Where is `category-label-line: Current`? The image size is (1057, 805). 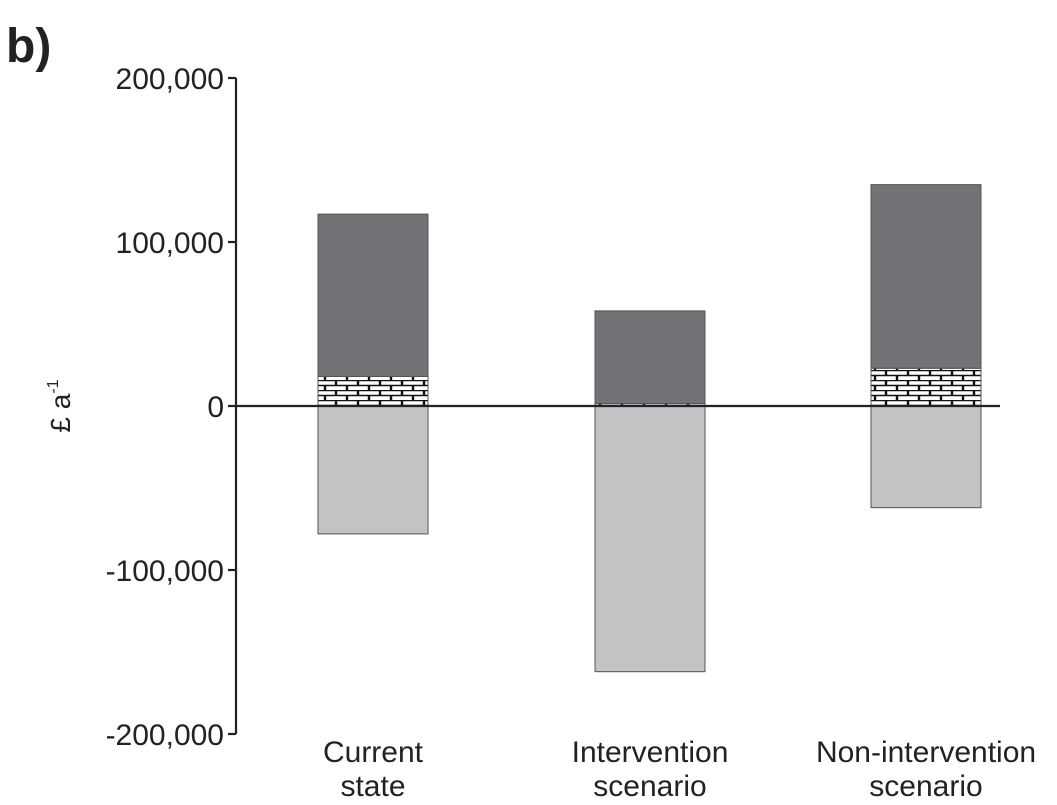
category-label-line: Current is located at coordinates (373, 752).